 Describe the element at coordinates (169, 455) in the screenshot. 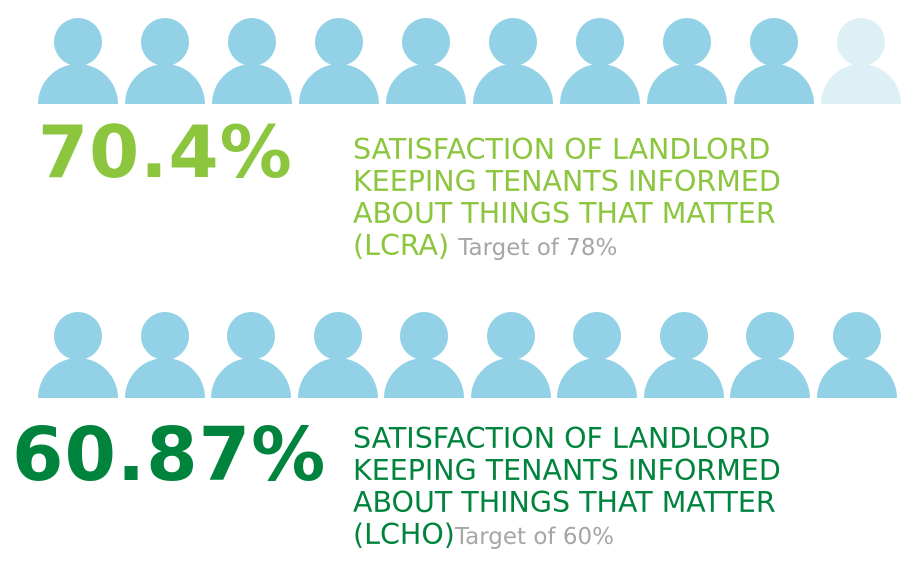

I see `lcho-percentage: 60.87%` at that location.